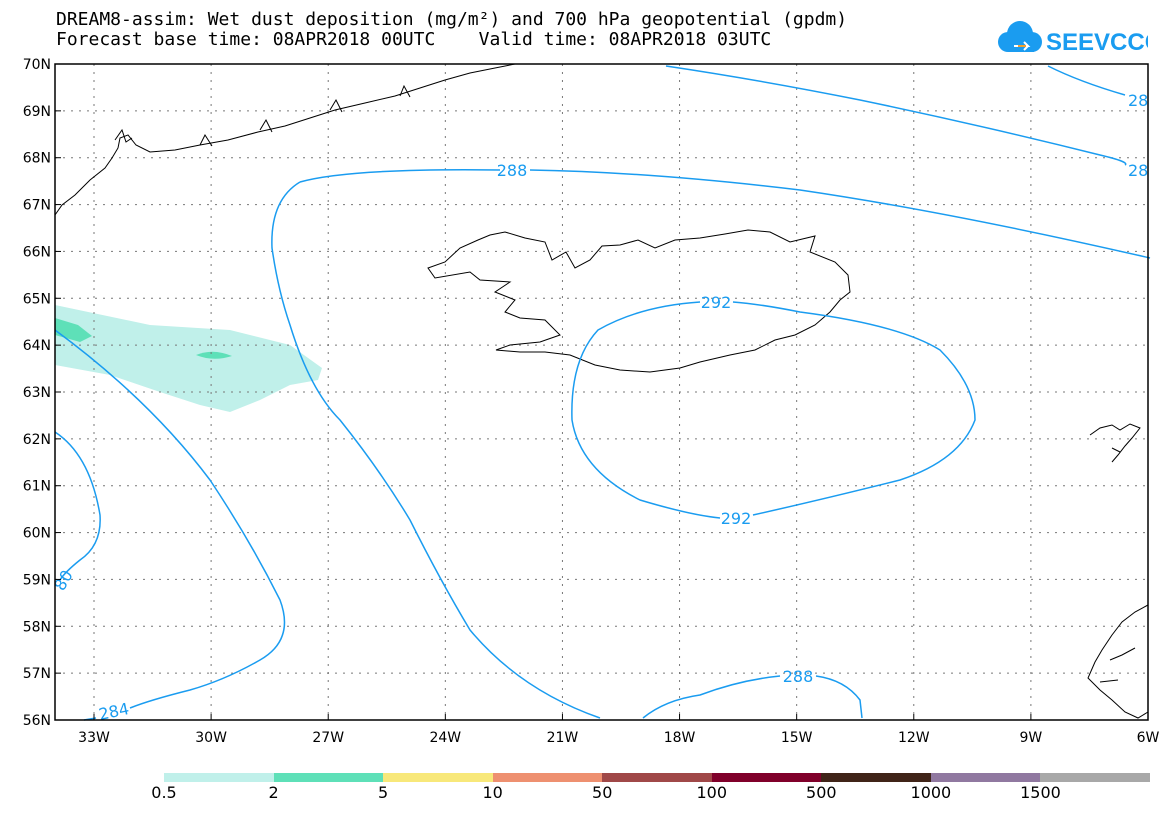 This screenshot has width=1175, height=815. What do you see at coordinates (37, 721) in the screenshot?
I see `lat-label: 56N` at bounding box center [37, 721].